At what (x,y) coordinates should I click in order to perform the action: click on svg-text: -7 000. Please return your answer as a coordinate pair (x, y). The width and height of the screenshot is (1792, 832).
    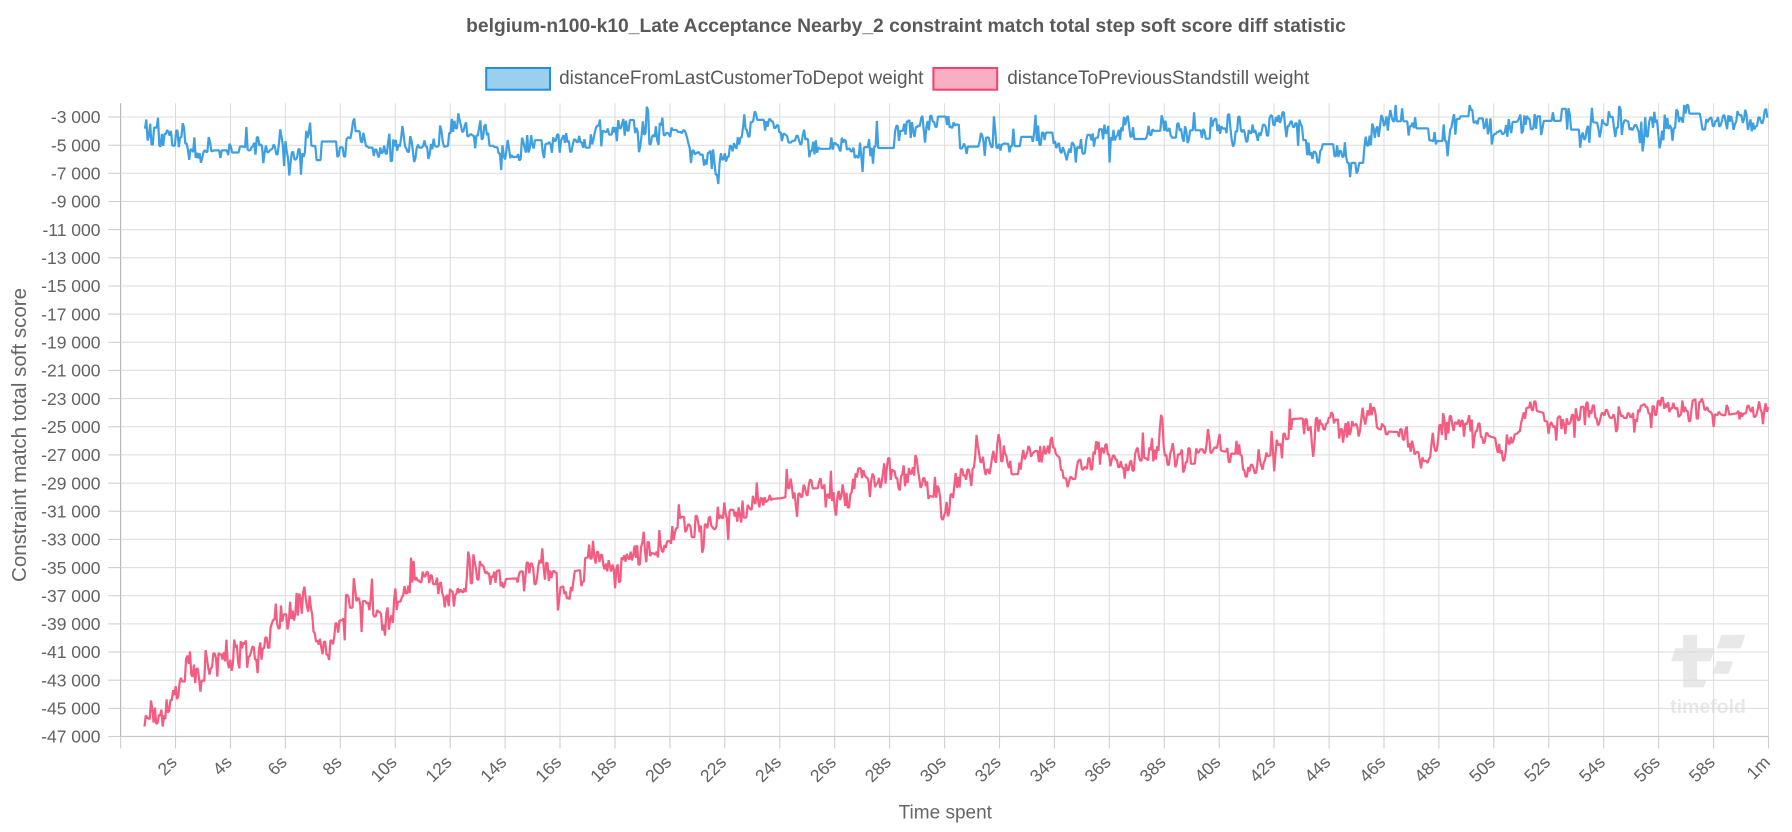
    Looking at the image, I should click on (76, 174).